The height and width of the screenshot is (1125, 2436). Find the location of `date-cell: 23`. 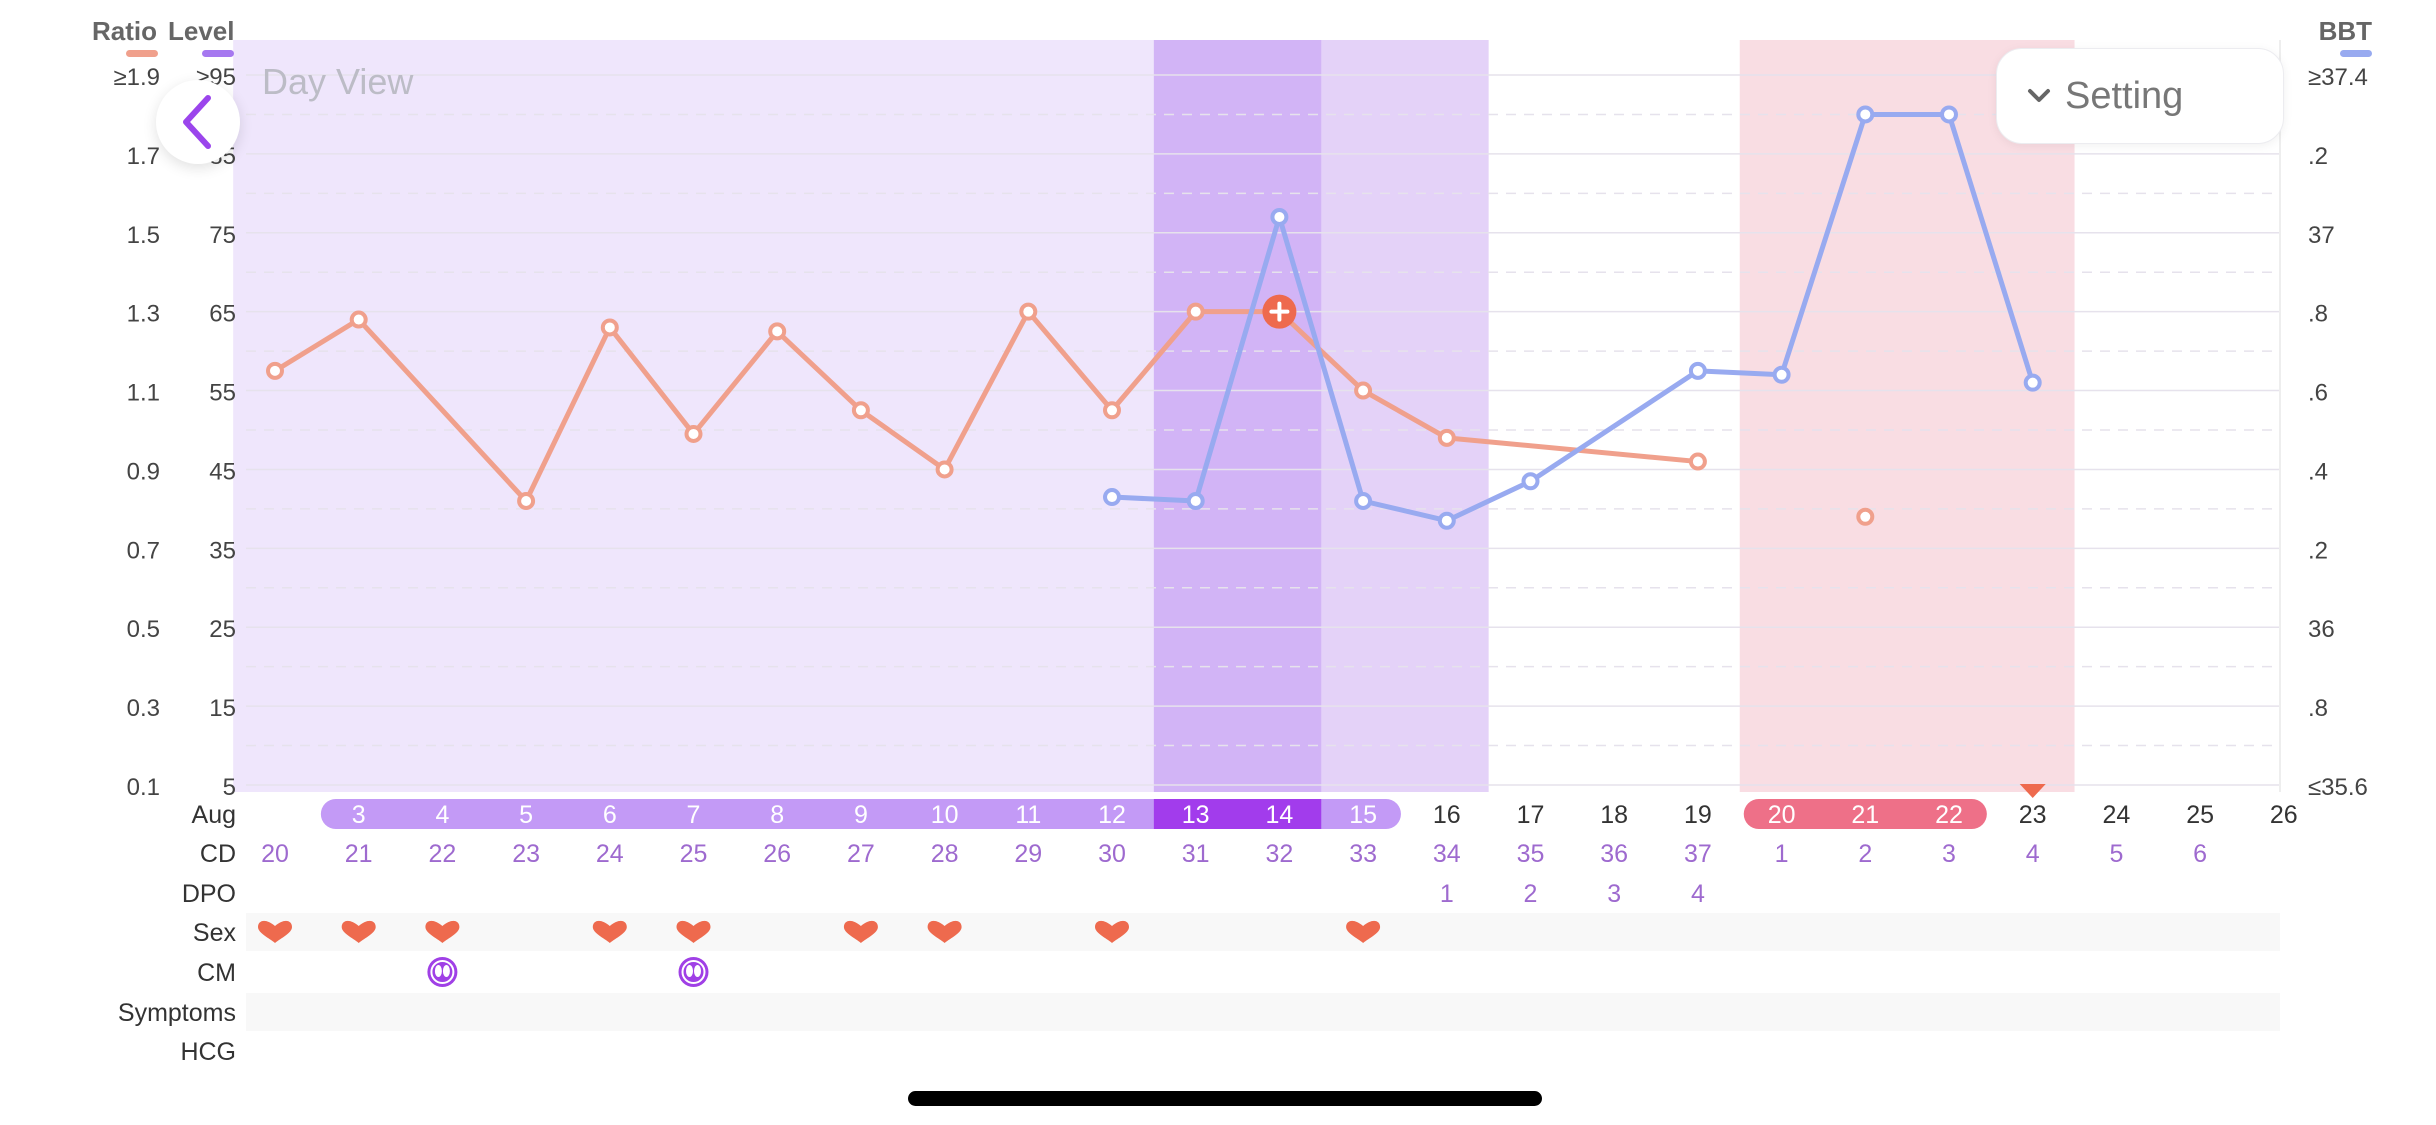

date-cell: 23 is located at coordinates (2033, 815).